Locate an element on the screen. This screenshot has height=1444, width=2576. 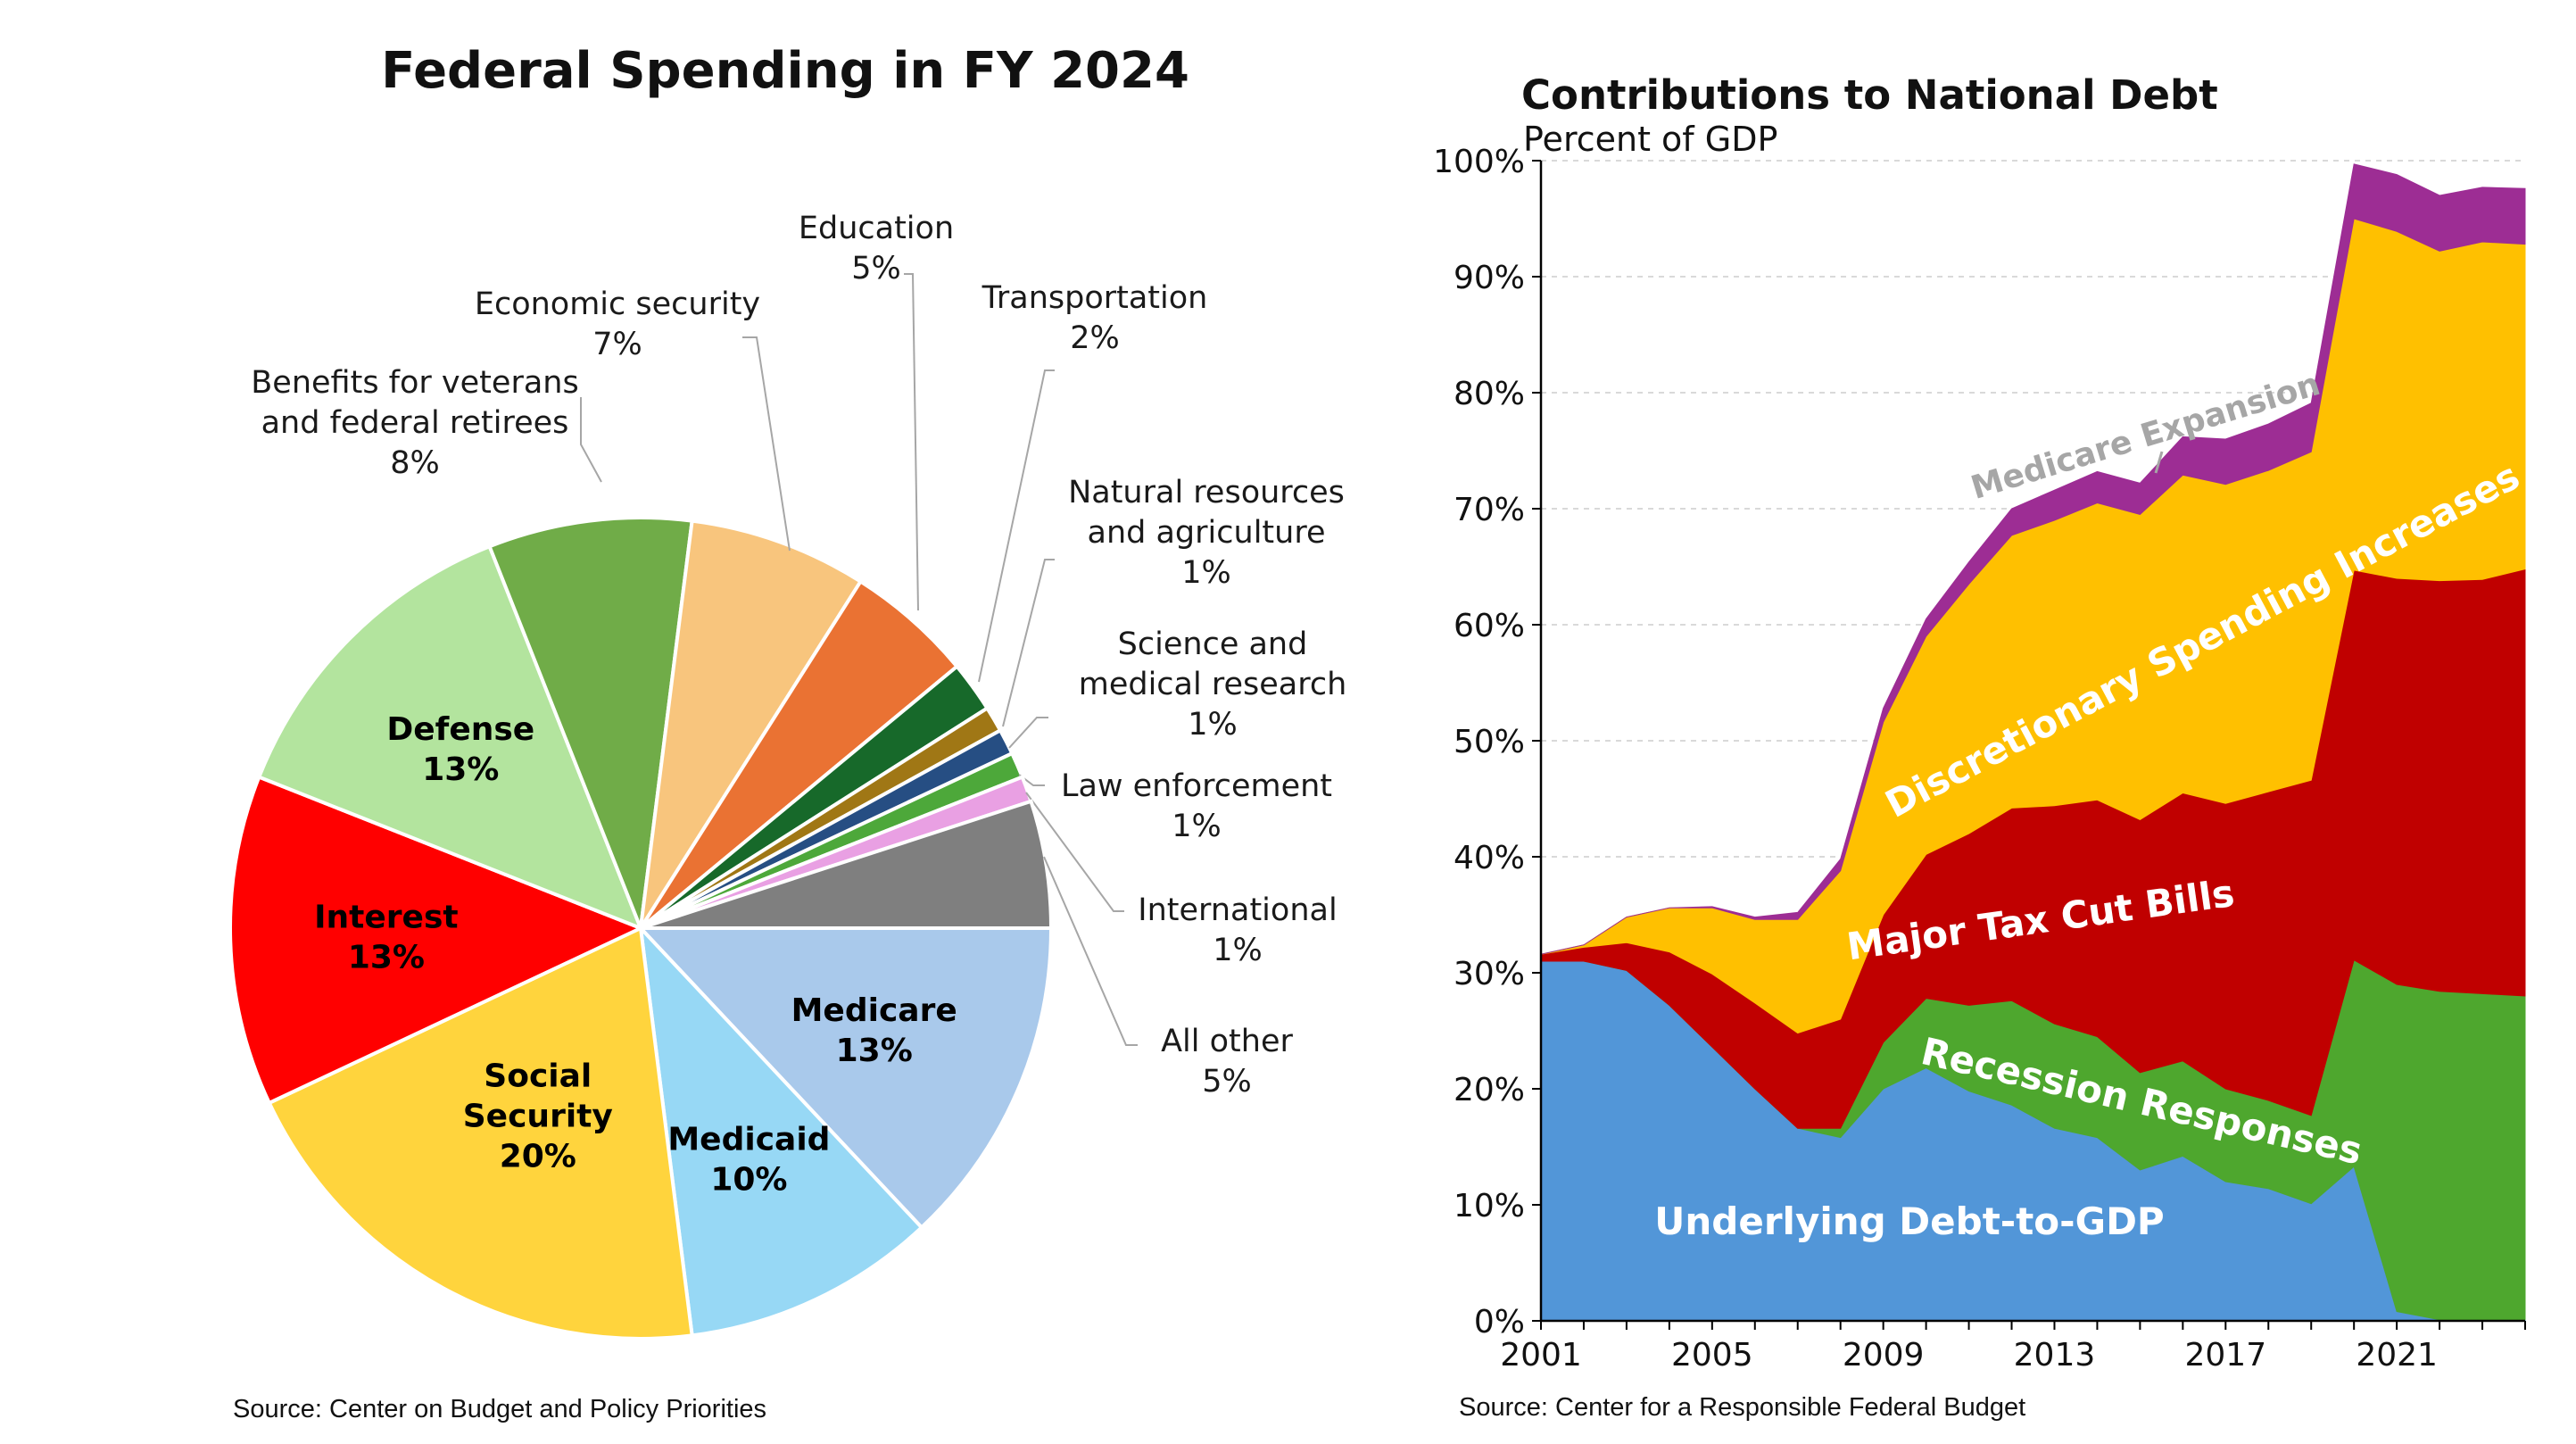
pie-value-label-education: 5% is located at coordinates (876, 269).